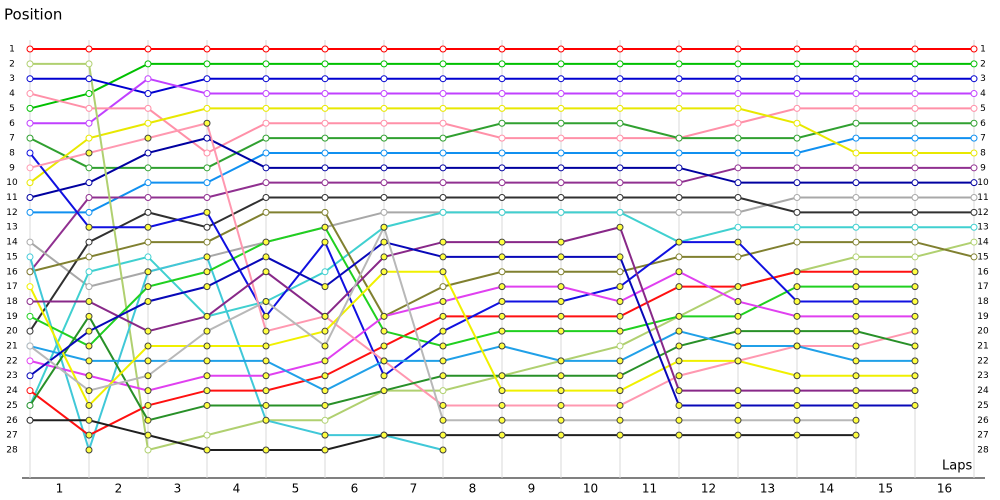  I want to click on y-tick-label: 8, so click(983, 153).